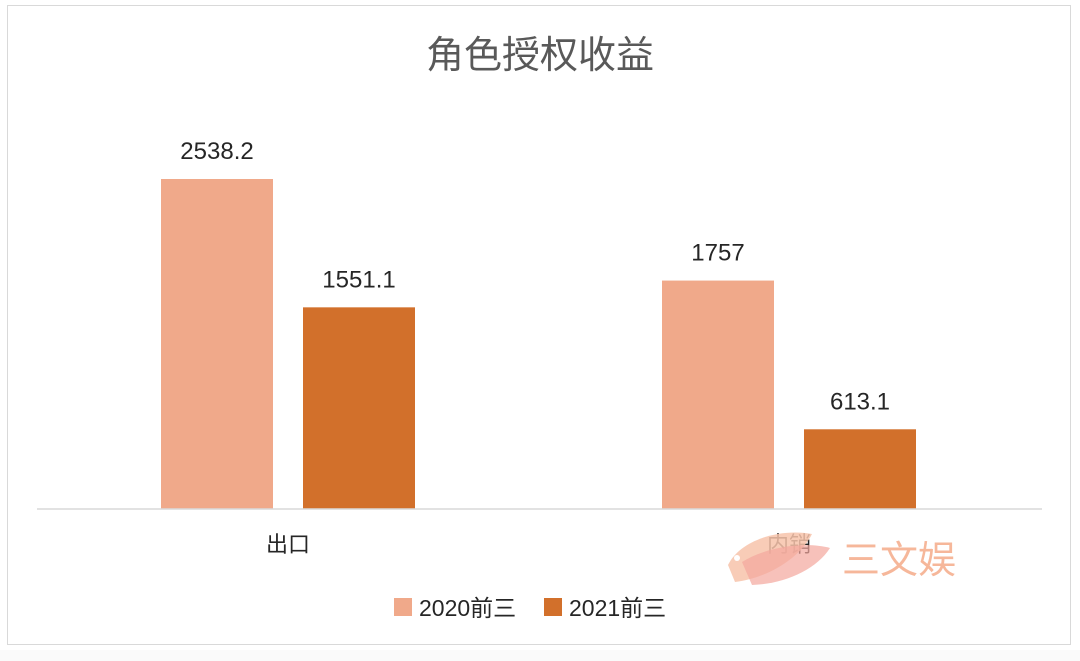 The image size is (1080, 661). What do you see at coordinates (899, 560) in the screenshot?
I see `watermark-text: 三文娱` at bounding box center [899, 560].